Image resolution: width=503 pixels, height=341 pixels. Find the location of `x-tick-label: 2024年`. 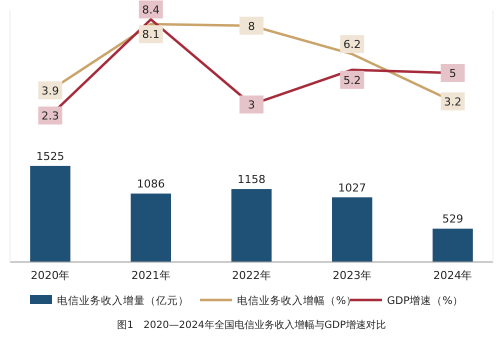

x-tick-label: 2024年 is located at coordinates (452, 275).